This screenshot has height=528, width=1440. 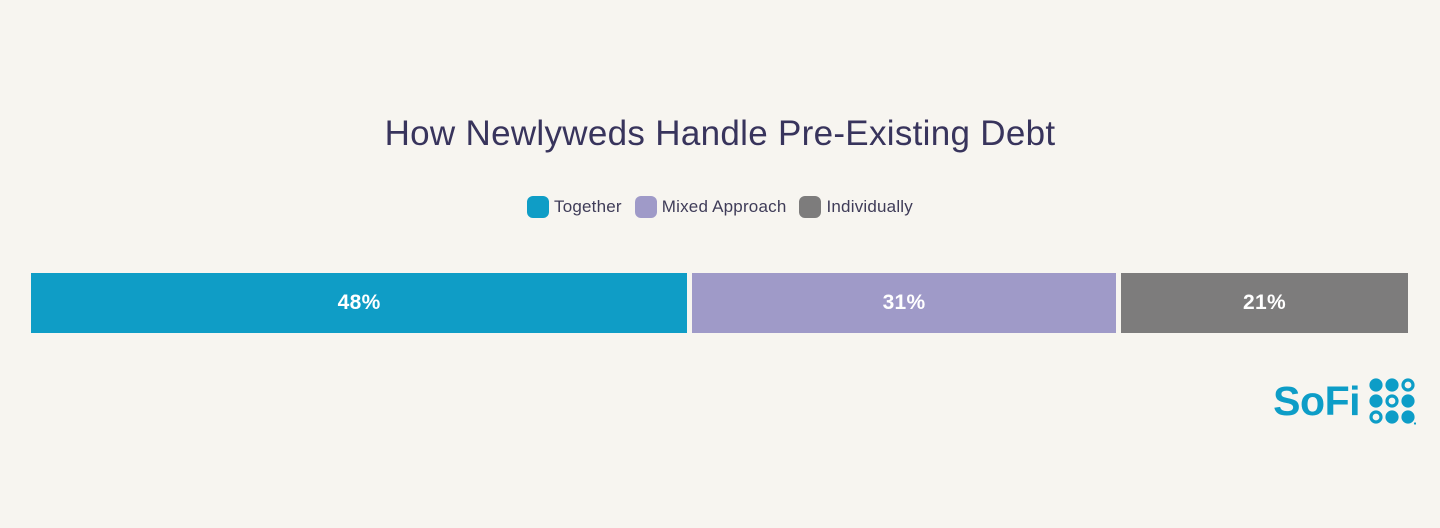 I want to click on bar-value-label-together: 48%, so click(x=359, y=302).